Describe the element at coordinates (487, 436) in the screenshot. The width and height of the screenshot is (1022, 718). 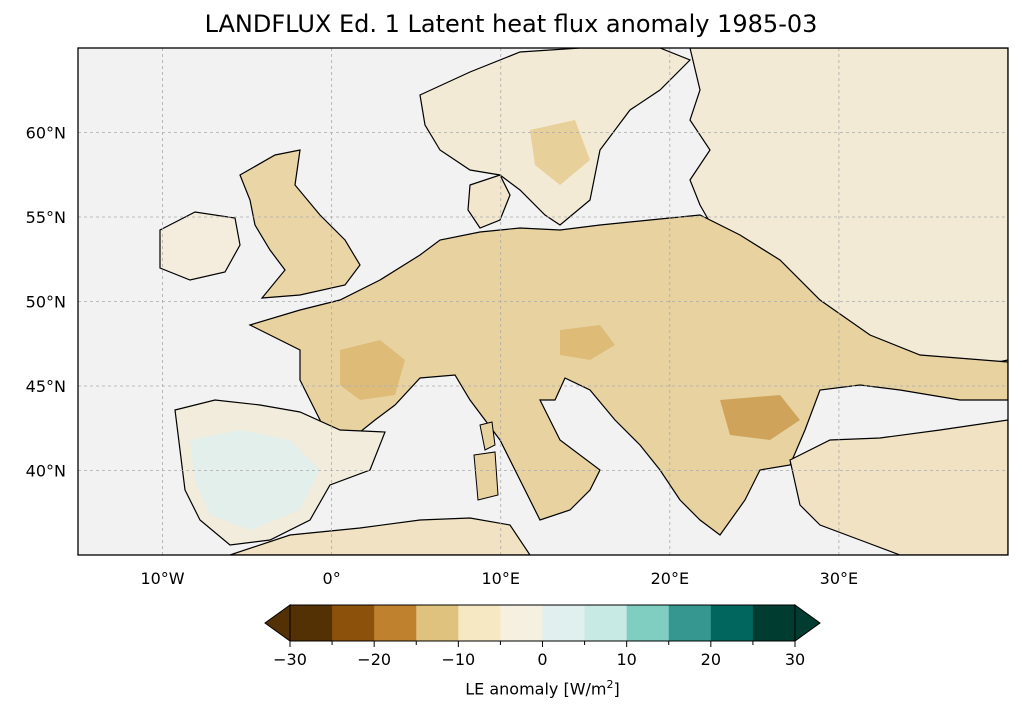
I see `land-corsica` at that location.